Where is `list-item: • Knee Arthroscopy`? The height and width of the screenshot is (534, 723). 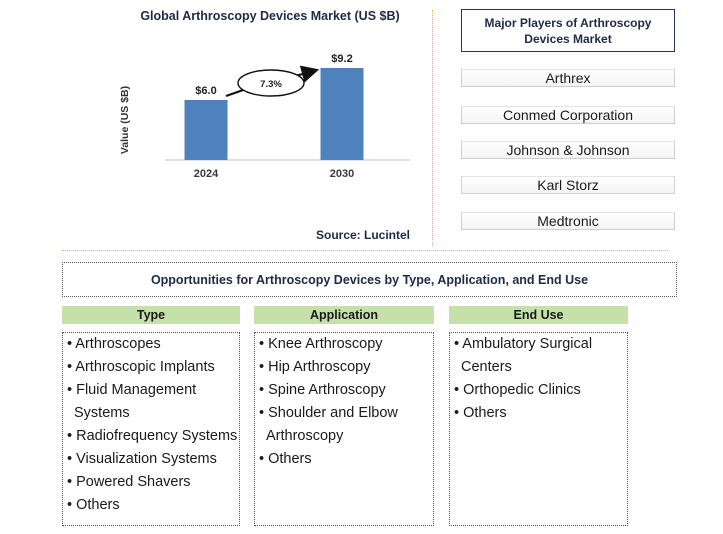
list-item: • Knee Arthroscopy is located at coordinates (321, 344).